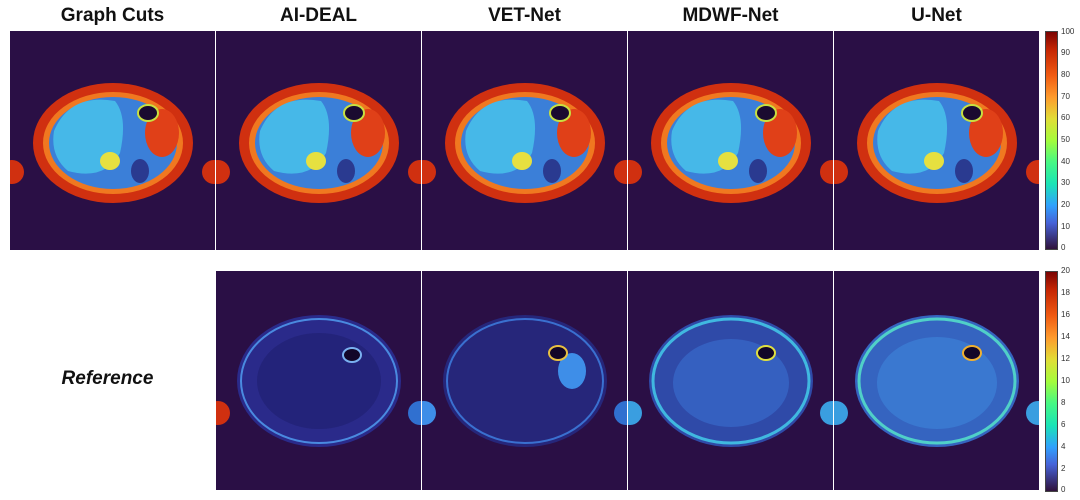 Image resolution: width=1080 pixels, height=500 pixels. What do you see at coordinates (1065, 74) in the screenshot?
I see `colorbar-top-tick: 80` at bounding box center [1065, 74].